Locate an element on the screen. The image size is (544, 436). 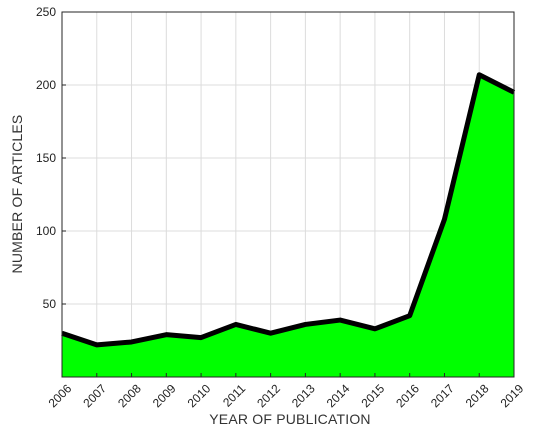
y-axis-label: NUMBER OF ARTICLES is located at coordinates (17, 194).